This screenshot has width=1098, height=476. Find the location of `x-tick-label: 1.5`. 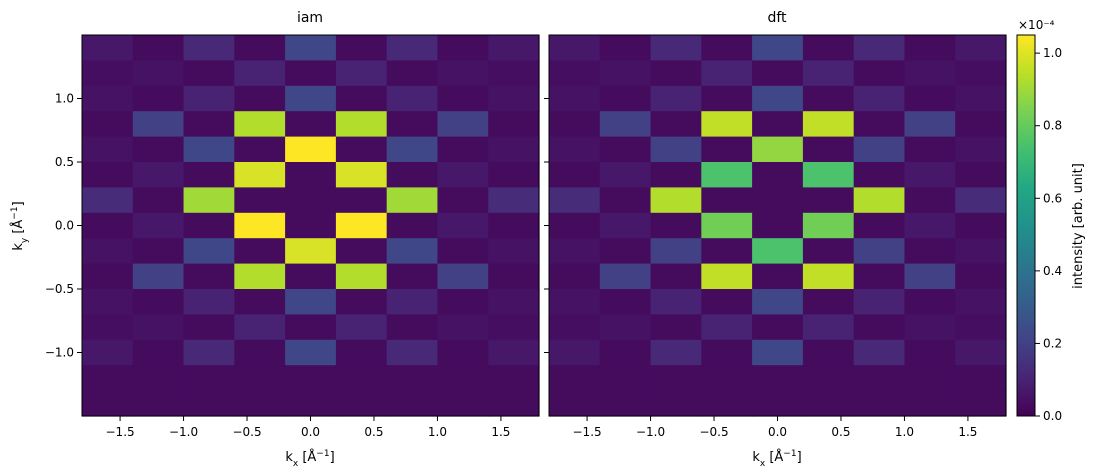

x-tick-label: 1.5 is located at coordinates (500, 432).